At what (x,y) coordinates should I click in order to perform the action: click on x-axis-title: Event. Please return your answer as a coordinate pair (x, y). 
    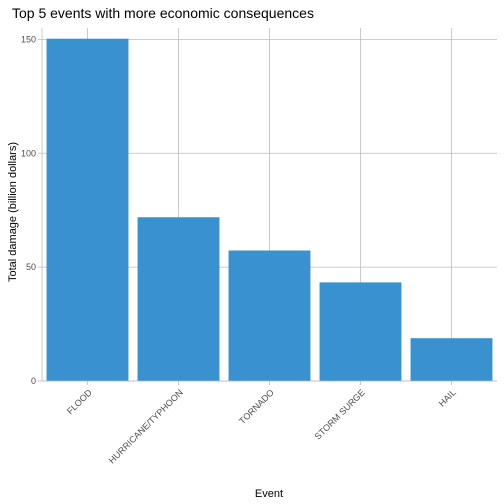
    Looking at the image, I should click on (269, 494).